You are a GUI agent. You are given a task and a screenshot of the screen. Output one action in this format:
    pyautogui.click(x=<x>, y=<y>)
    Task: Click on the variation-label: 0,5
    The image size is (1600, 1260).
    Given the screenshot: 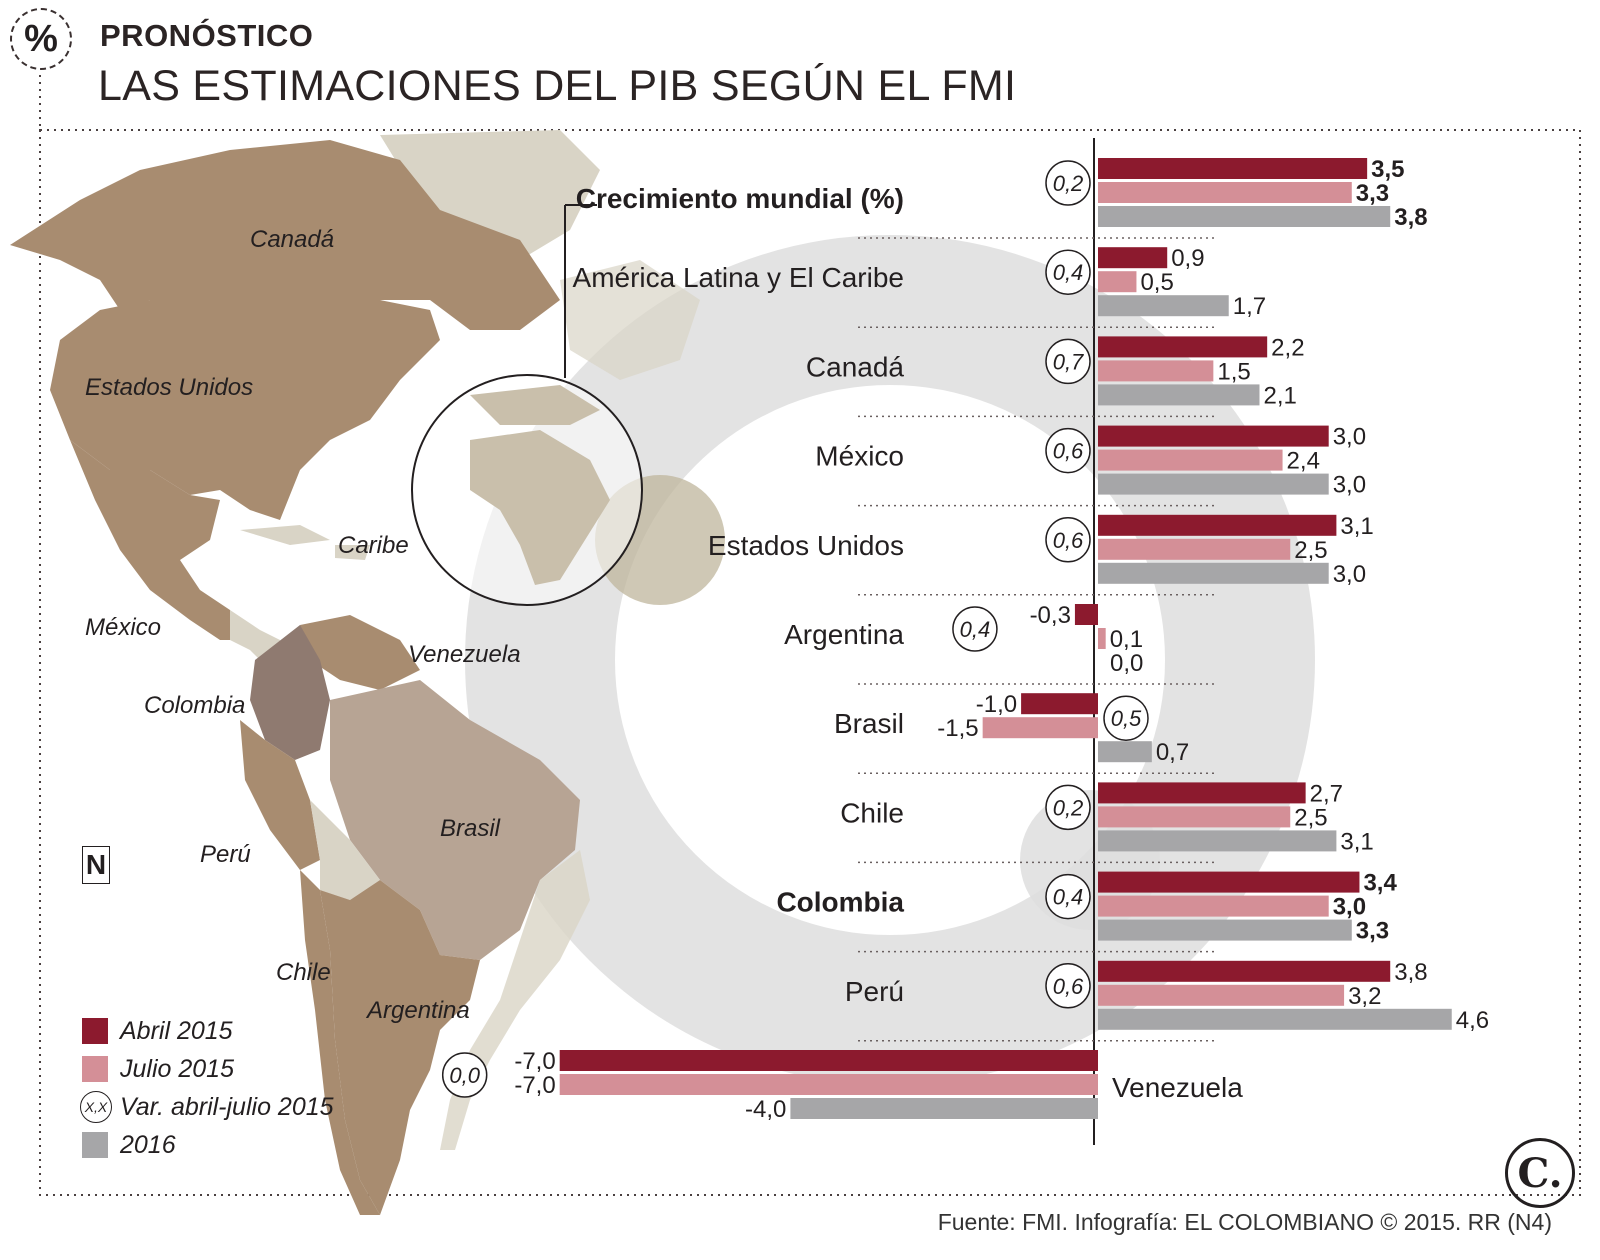 What is the action you would take?
    pyautogui.click(x=1126, y=718)
    